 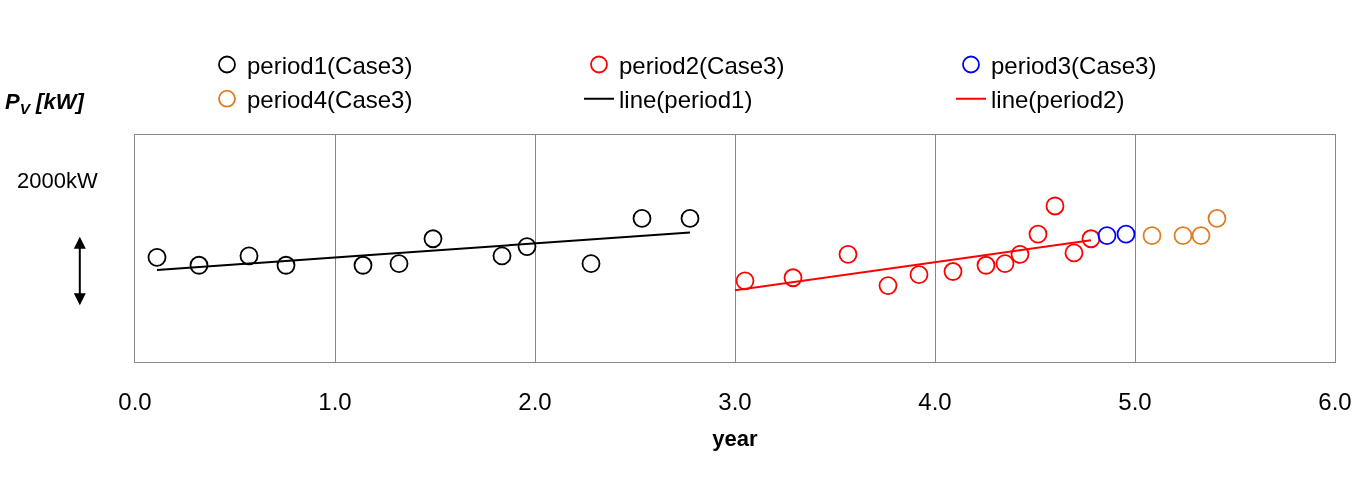 What do you see at coordinates (735, 401) in the screenshot?
I see `x-tick-label: 3.0` at bounding box center [735, 401].